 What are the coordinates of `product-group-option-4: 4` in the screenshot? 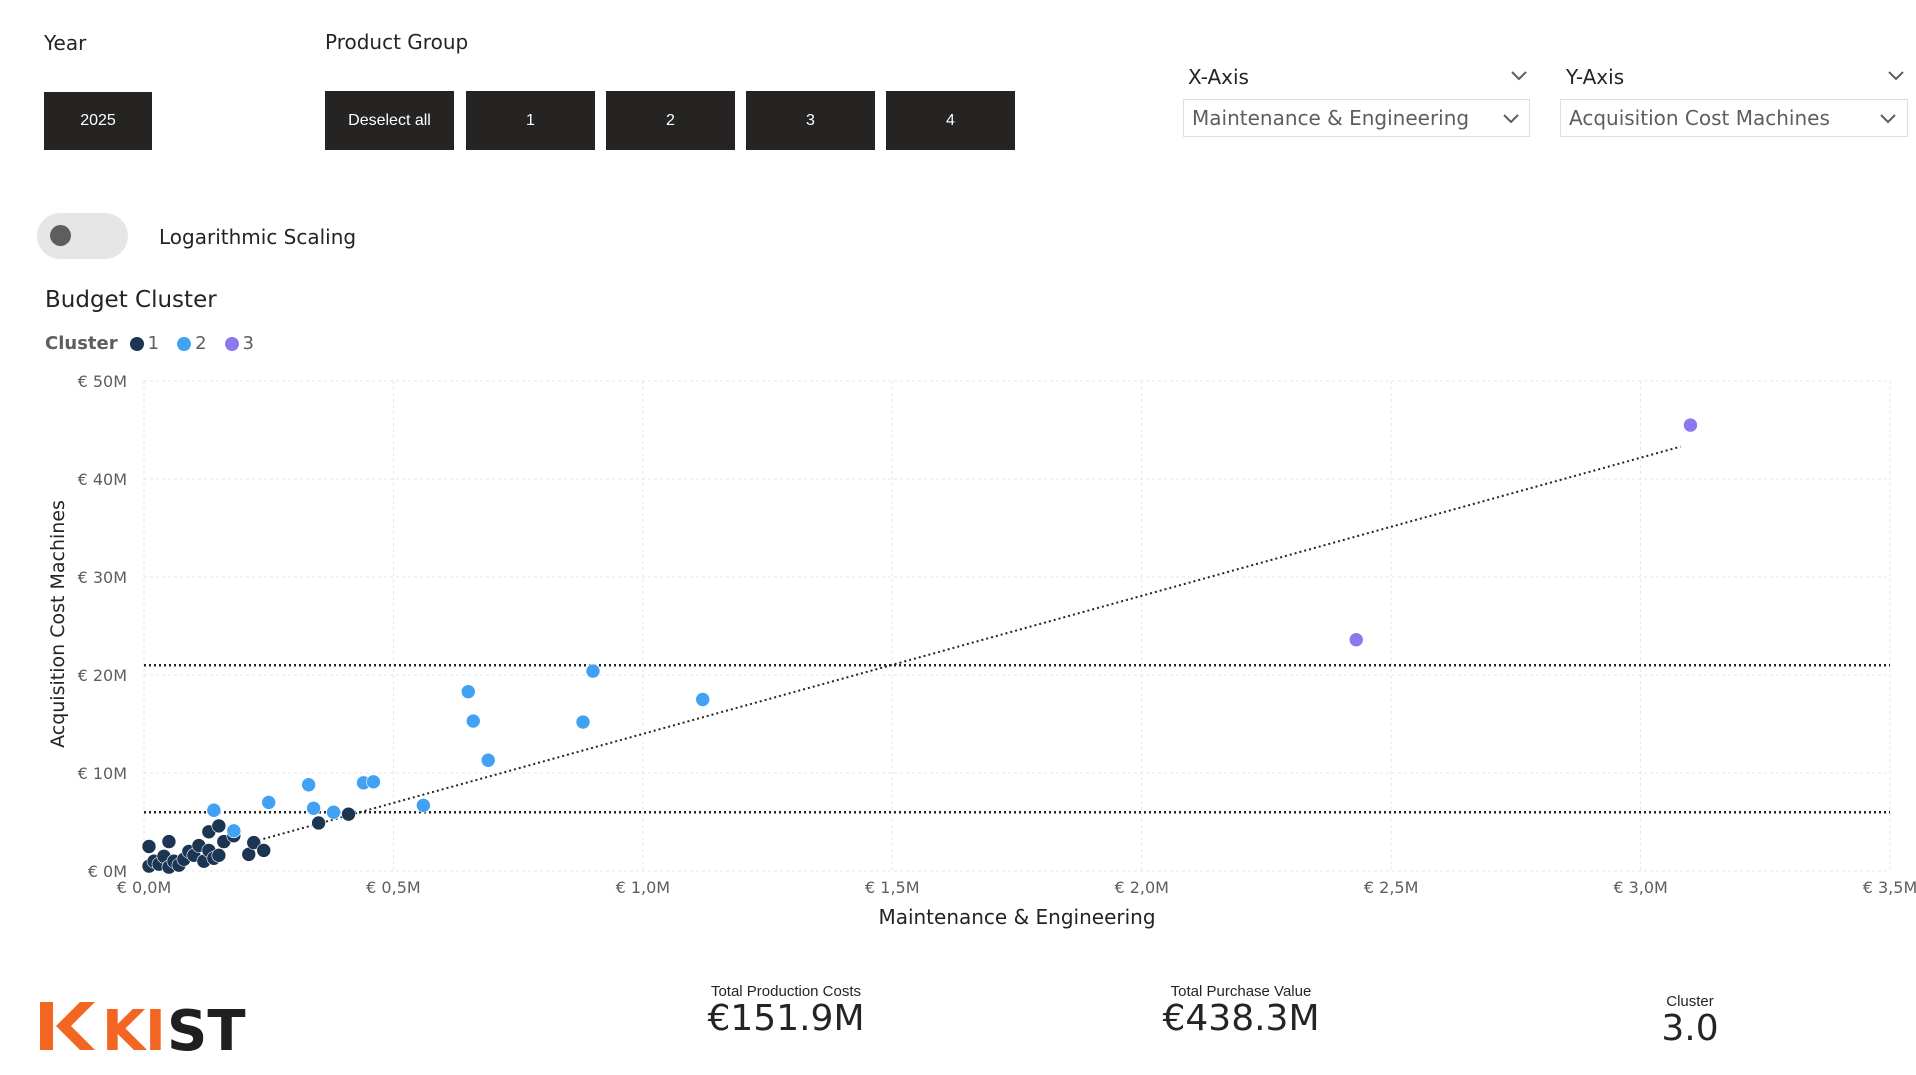 It's located at (950, 120).